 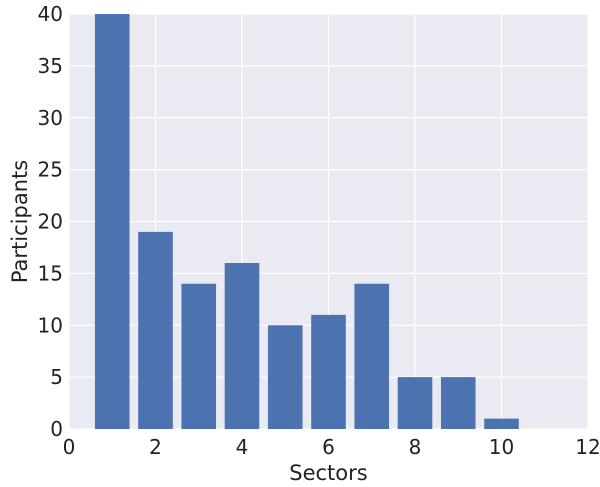 What do you see at coordinates (242, 447) in the screenshot?
I see `x-tick-label-2: 4` at bounding box center [242, 447].